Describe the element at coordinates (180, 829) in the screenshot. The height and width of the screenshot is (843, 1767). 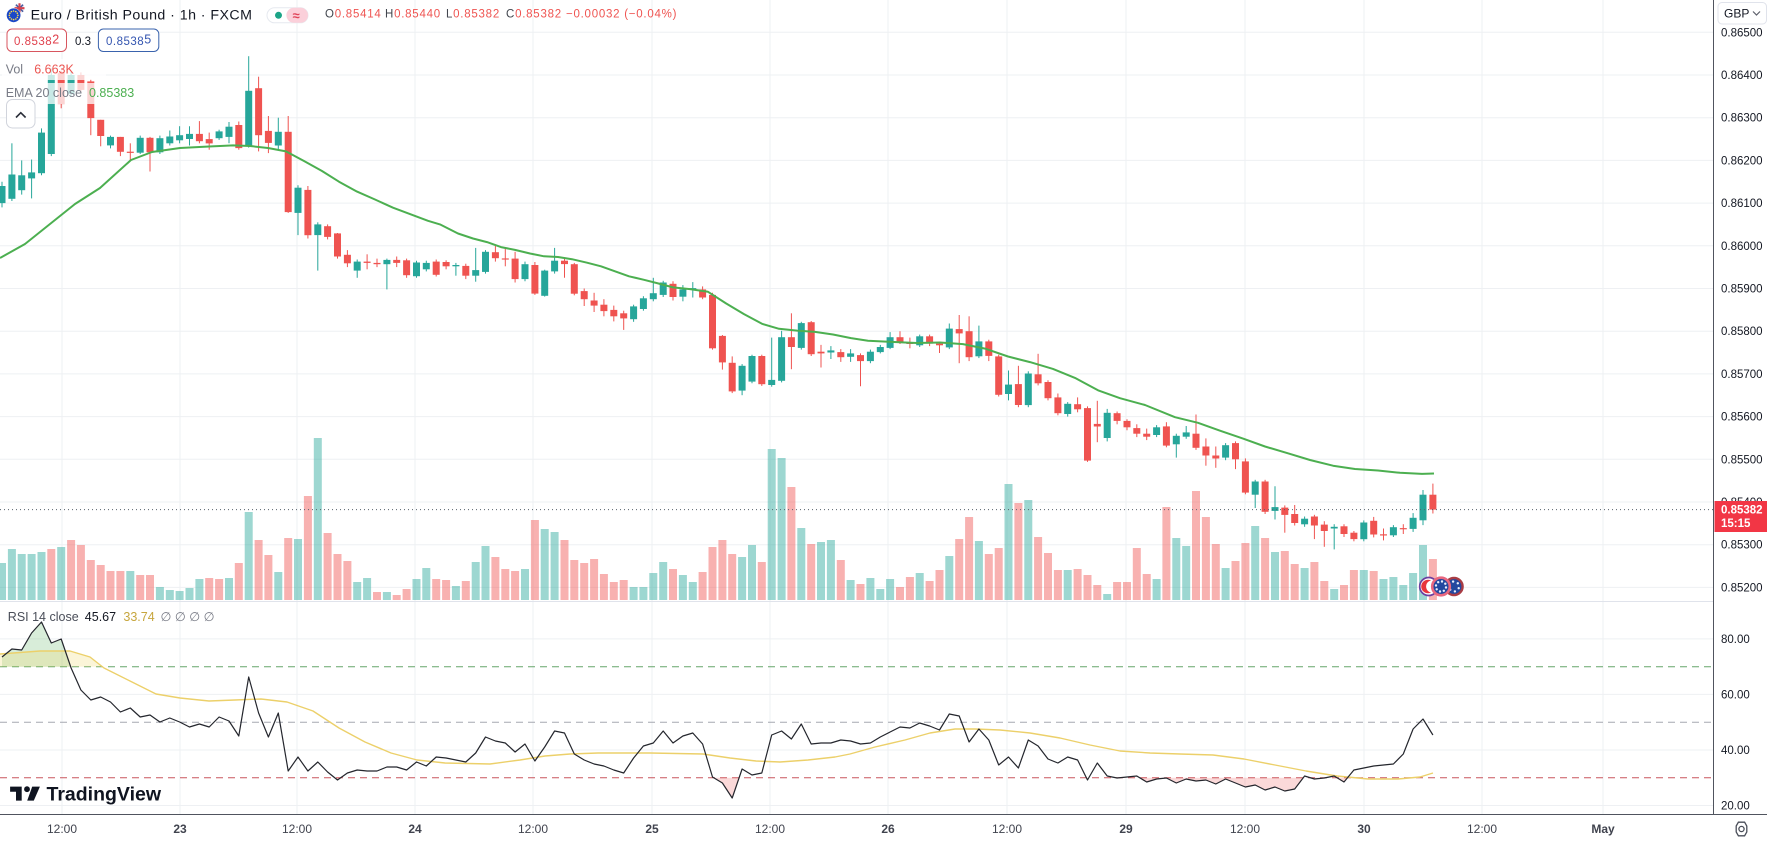
I see `svg-text: 23` at that location.